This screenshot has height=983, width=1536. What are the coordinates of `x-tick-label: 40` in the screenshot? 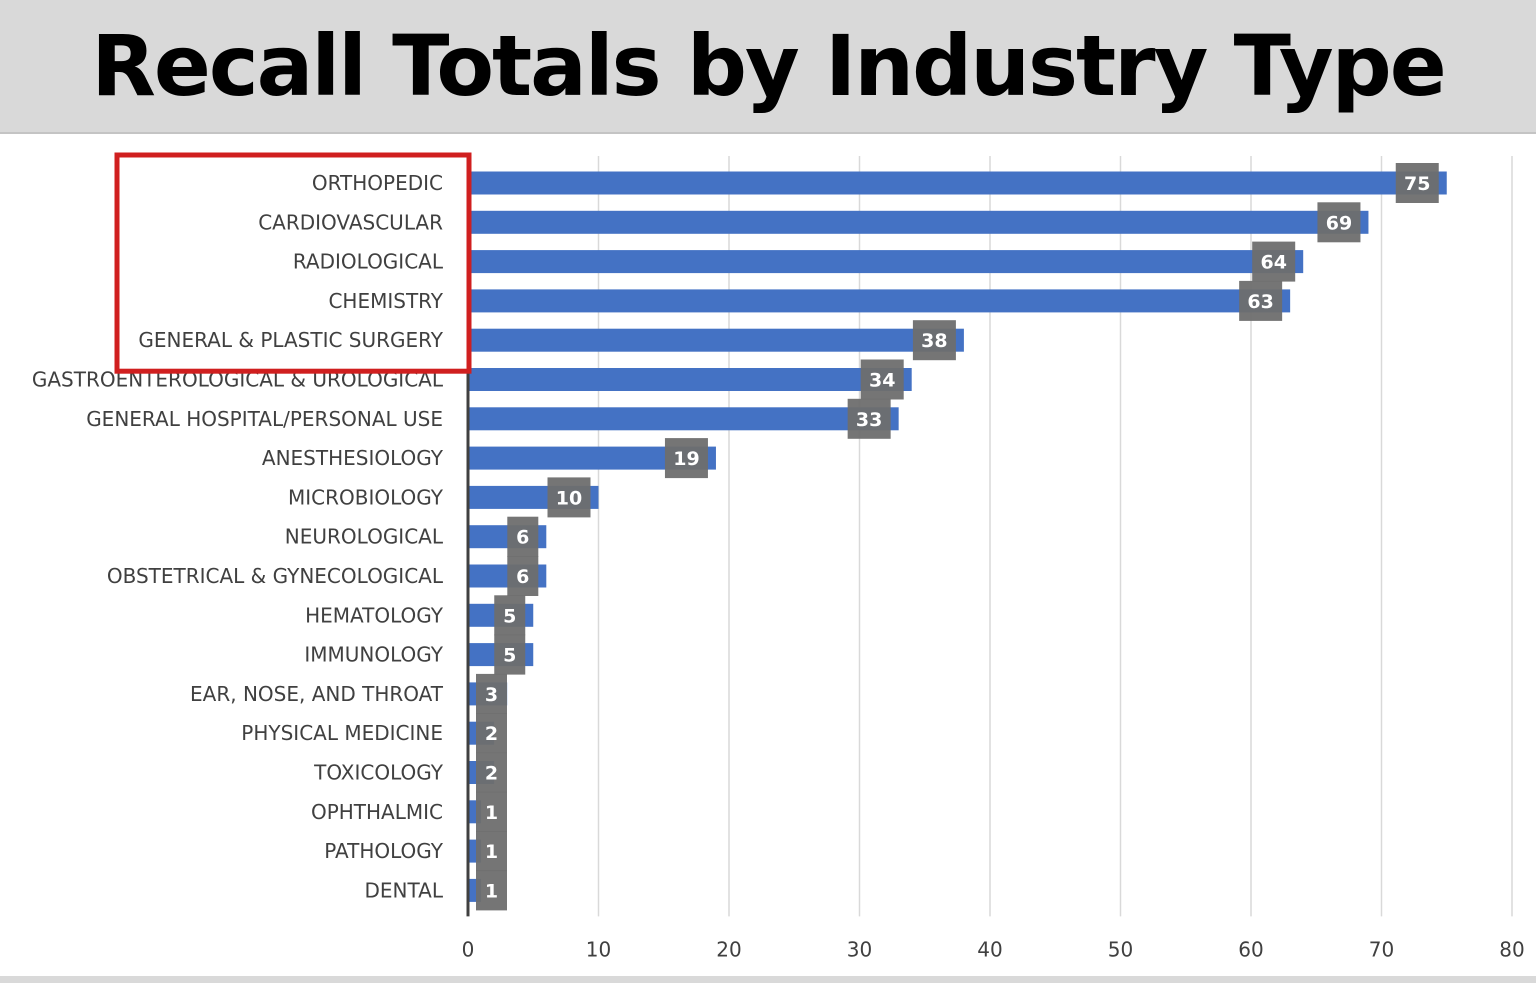 It's located at (989, 949).